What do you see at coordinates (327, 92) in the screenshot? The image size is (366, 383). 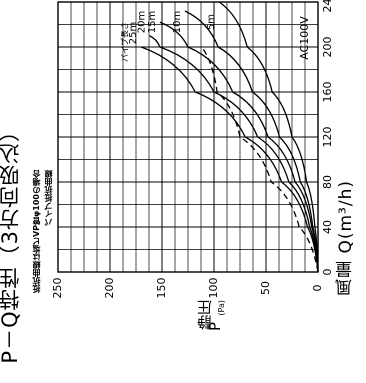 I see `x-tick-label: 160` at bounding box center [327, 92].